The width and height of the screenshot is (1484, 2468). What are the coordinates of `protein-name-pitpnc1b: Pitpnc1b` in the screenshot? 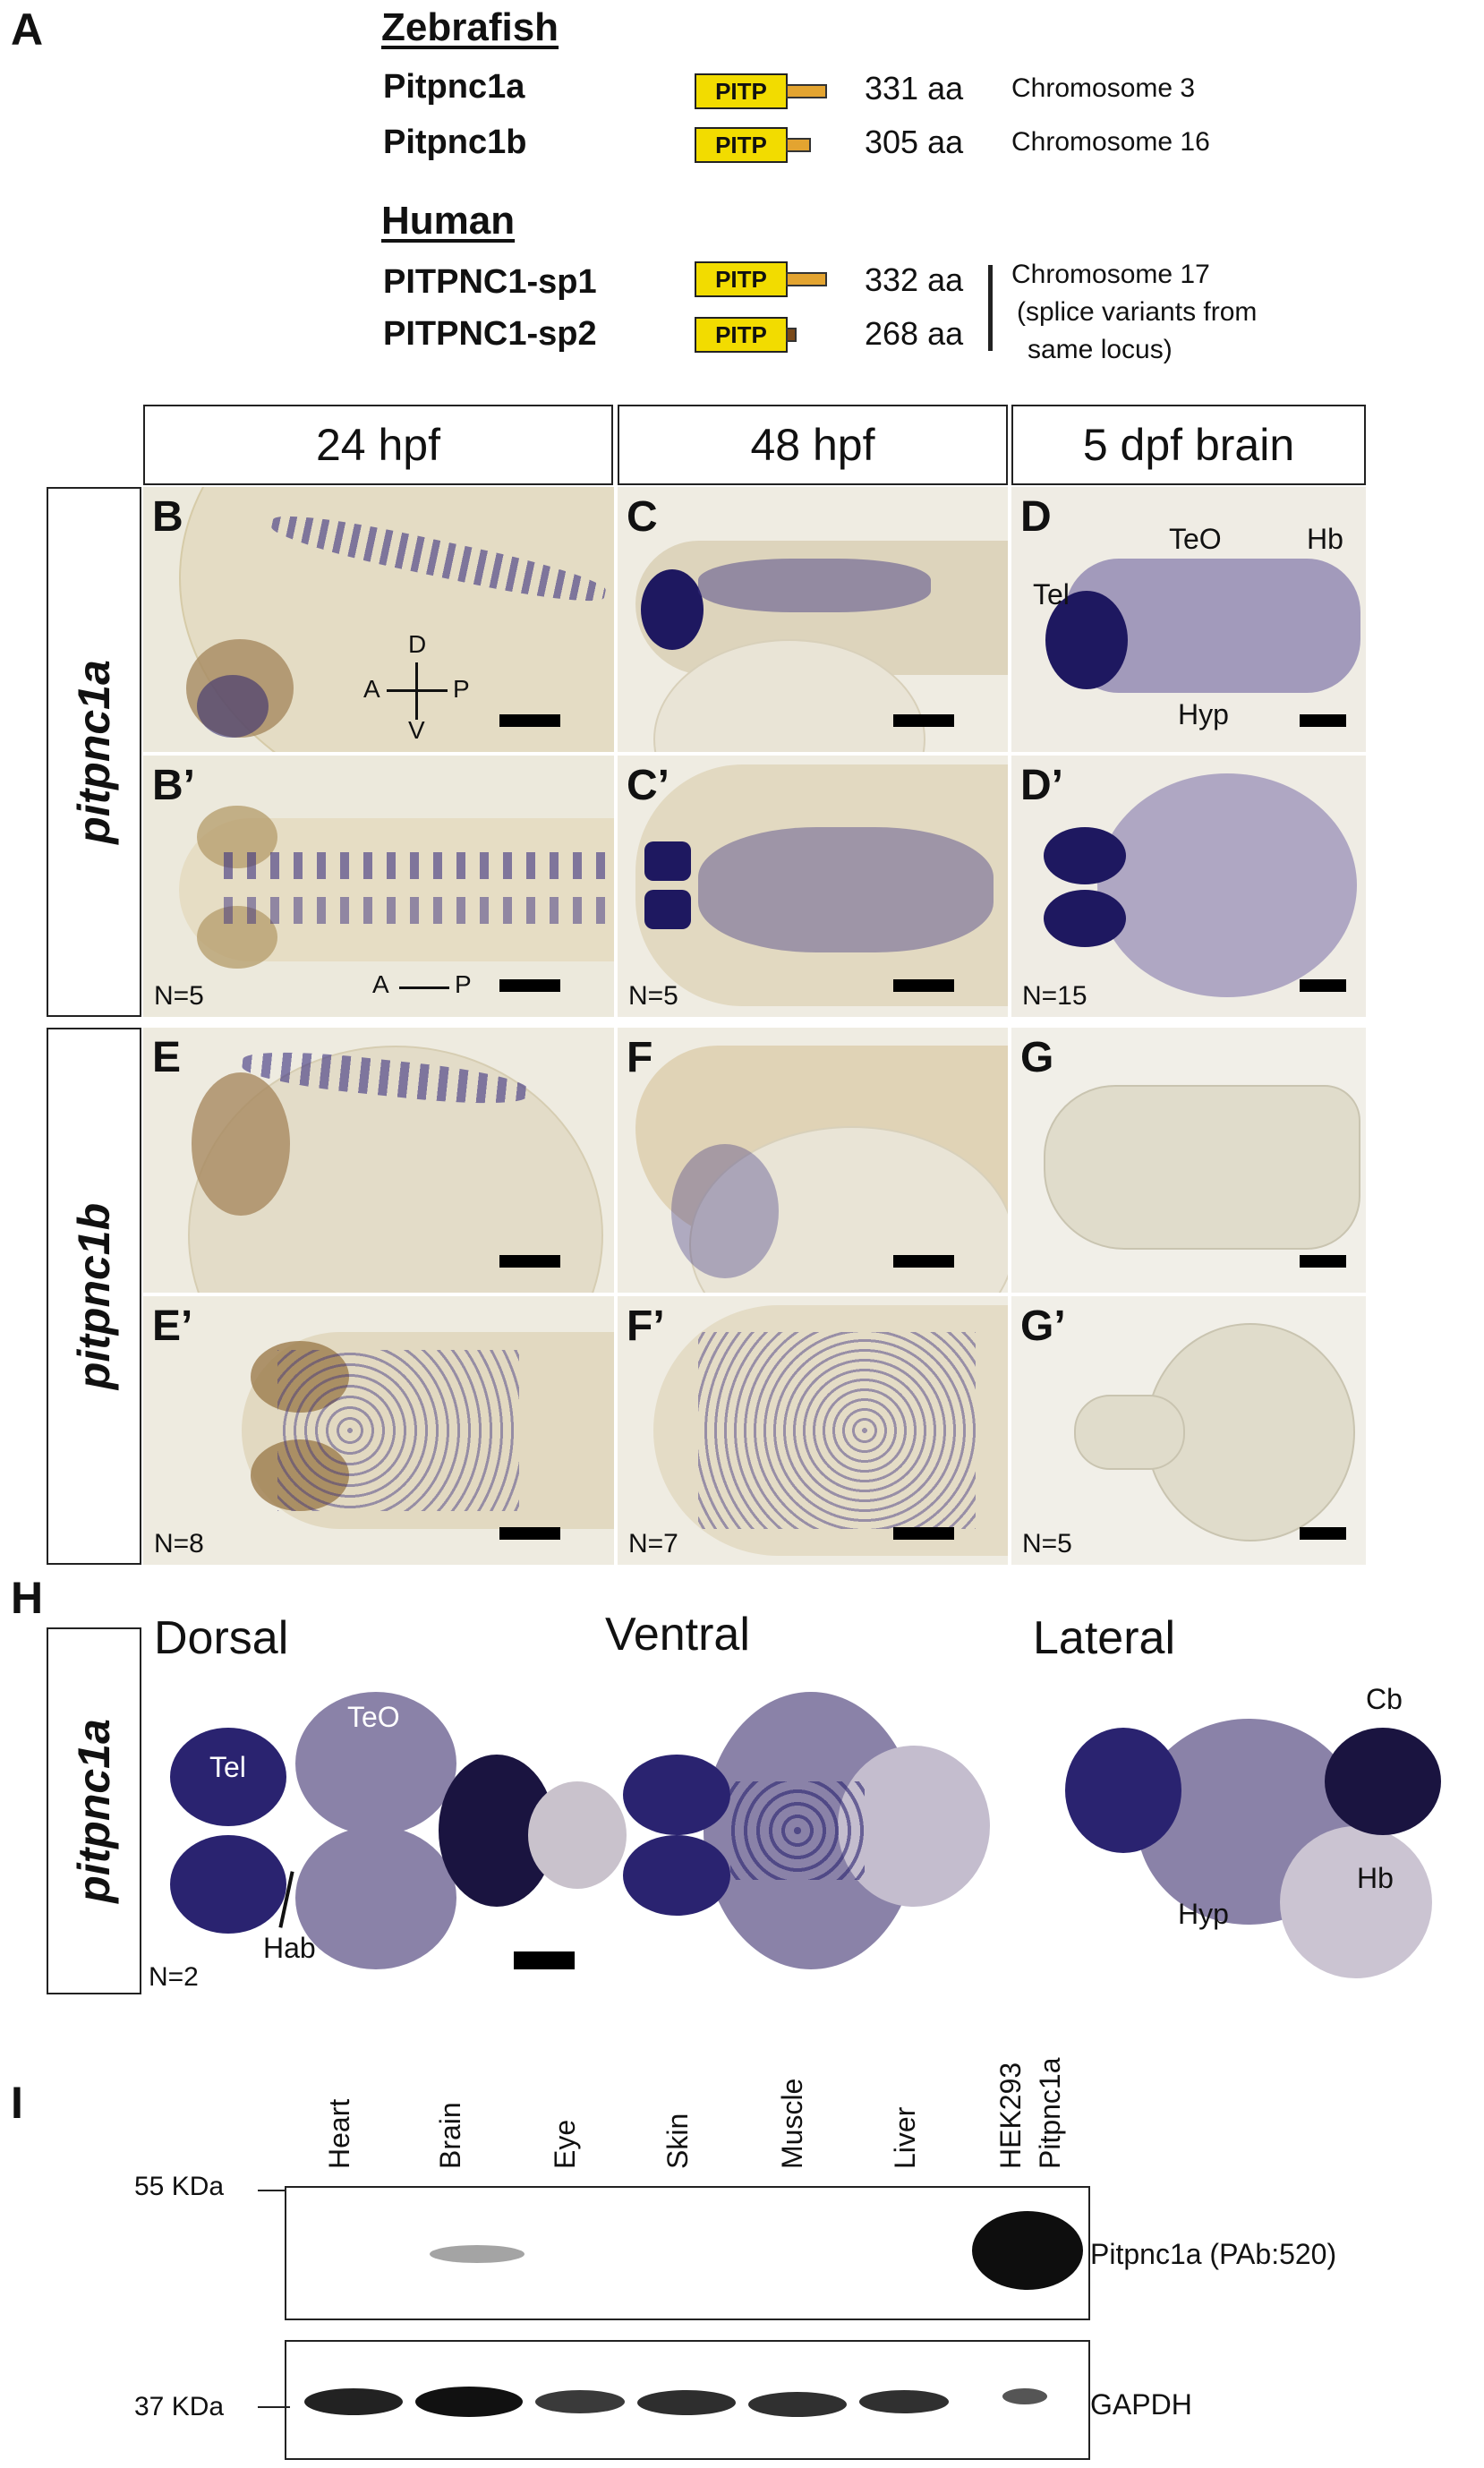 It's located at (455, 143).